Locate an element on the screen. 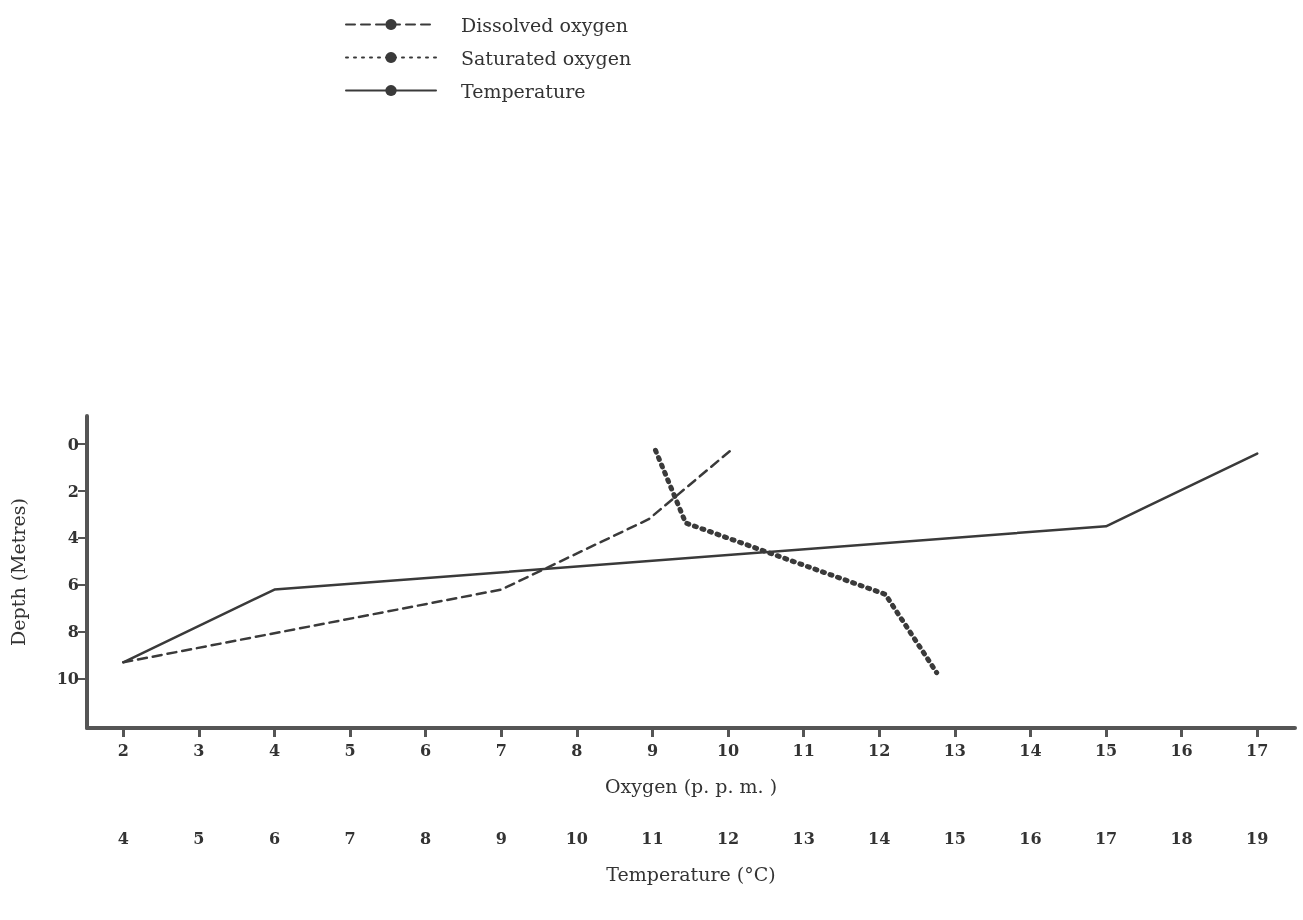  y-axis-title: Depth (Metres) is located at coordinates (17, 572).